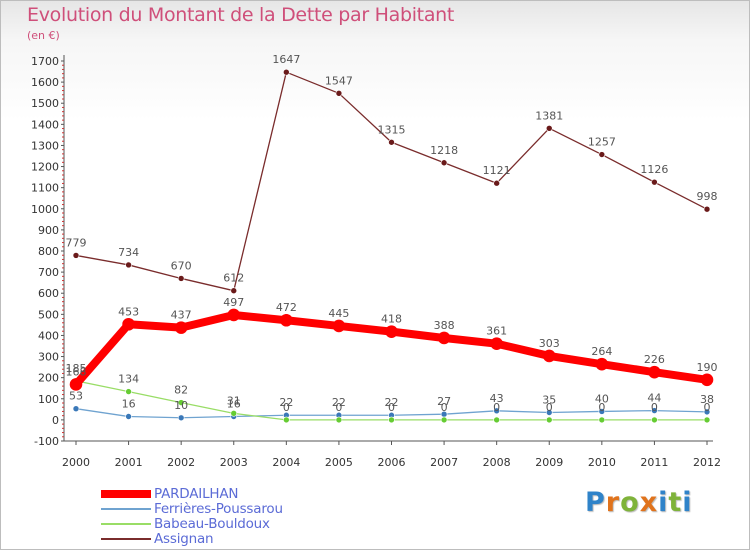  Describe the element at coordinates (45, 103) in the screenshot. I see `y-tick-label: 1500` at that location.